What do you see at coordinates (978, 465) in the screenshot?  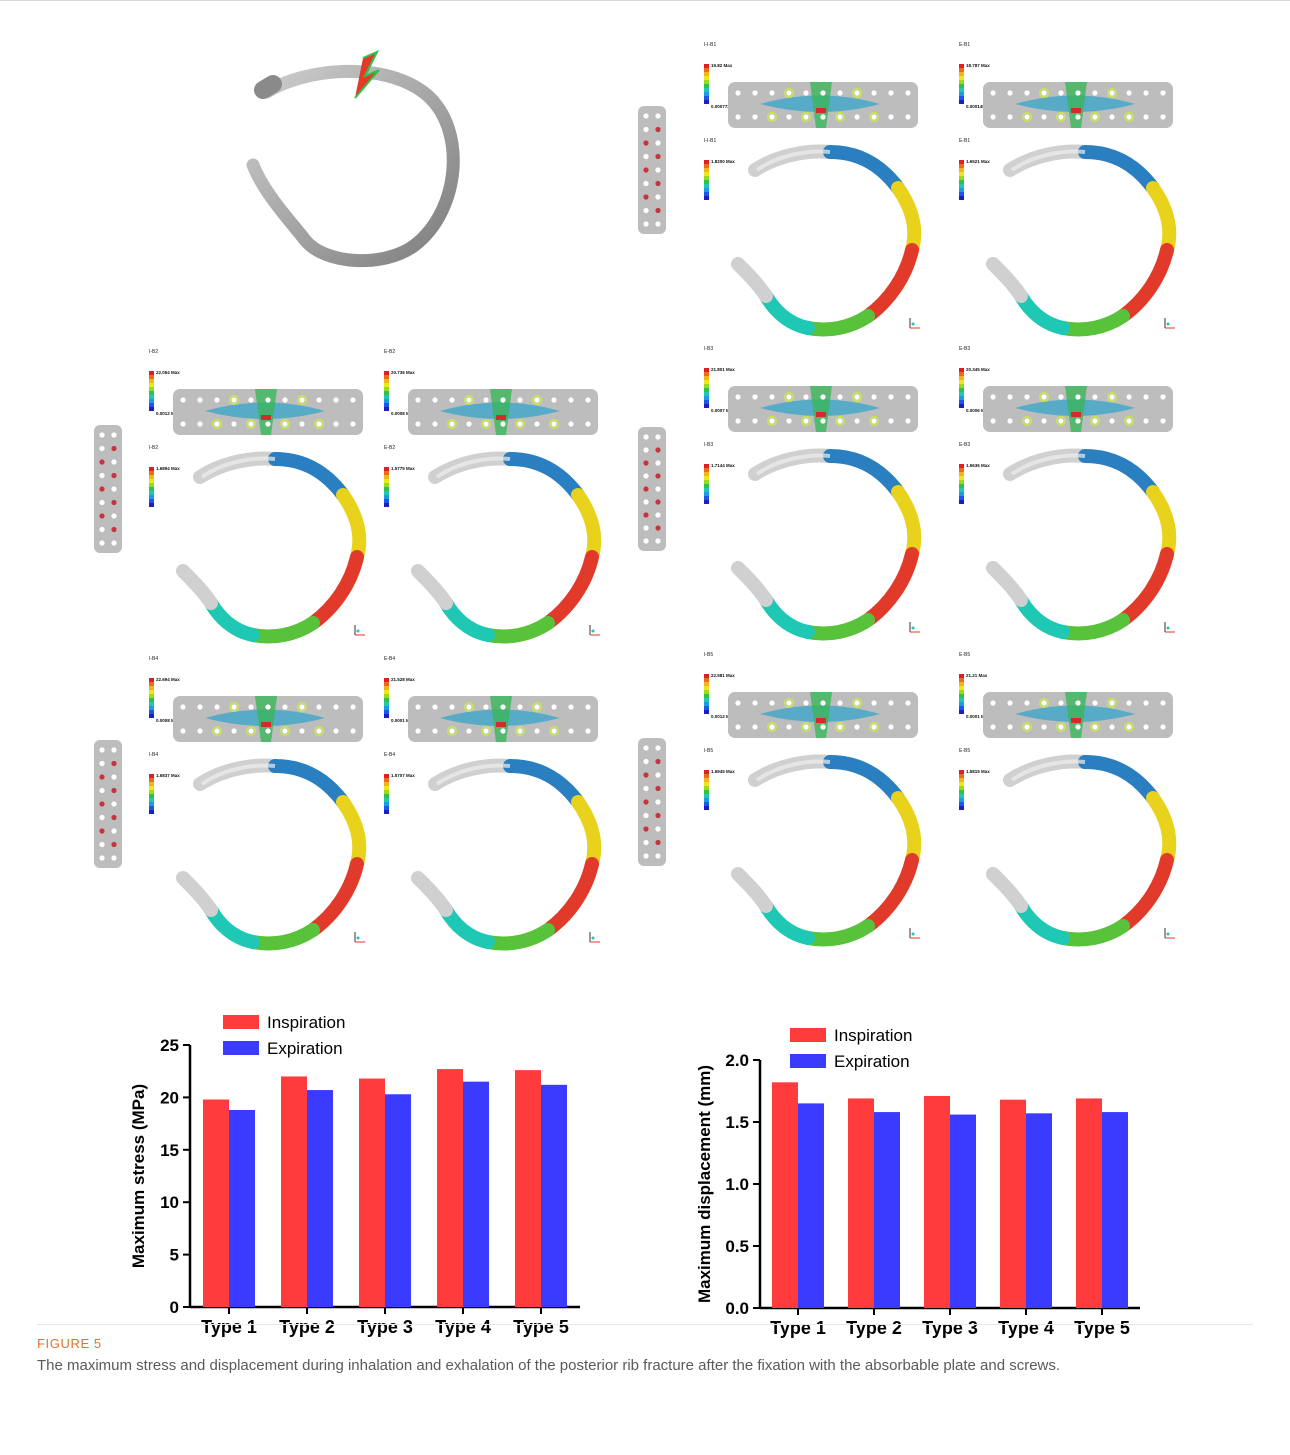 I see `displacement-max-label: 1.5636 Max` at bounding box center [978, 465].